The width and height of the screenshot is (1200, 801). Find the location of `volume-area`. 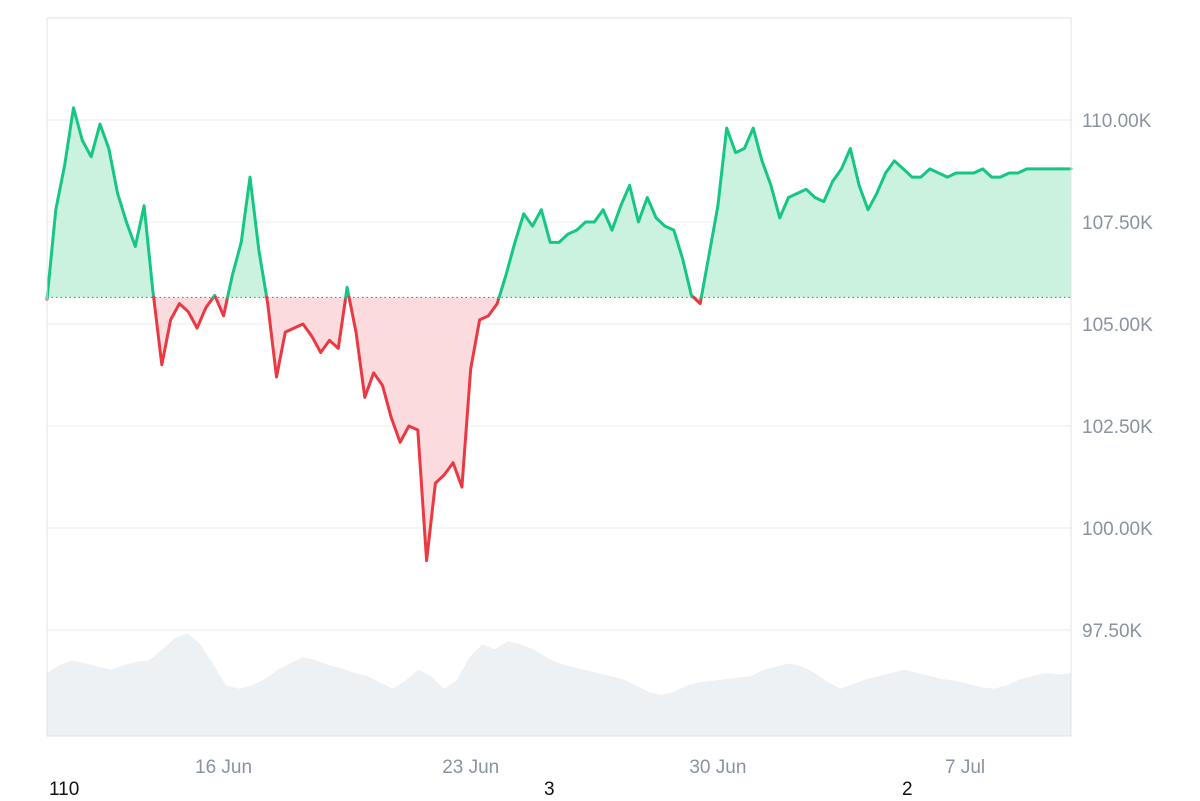

volume-area is located at coordinates (559, 684).